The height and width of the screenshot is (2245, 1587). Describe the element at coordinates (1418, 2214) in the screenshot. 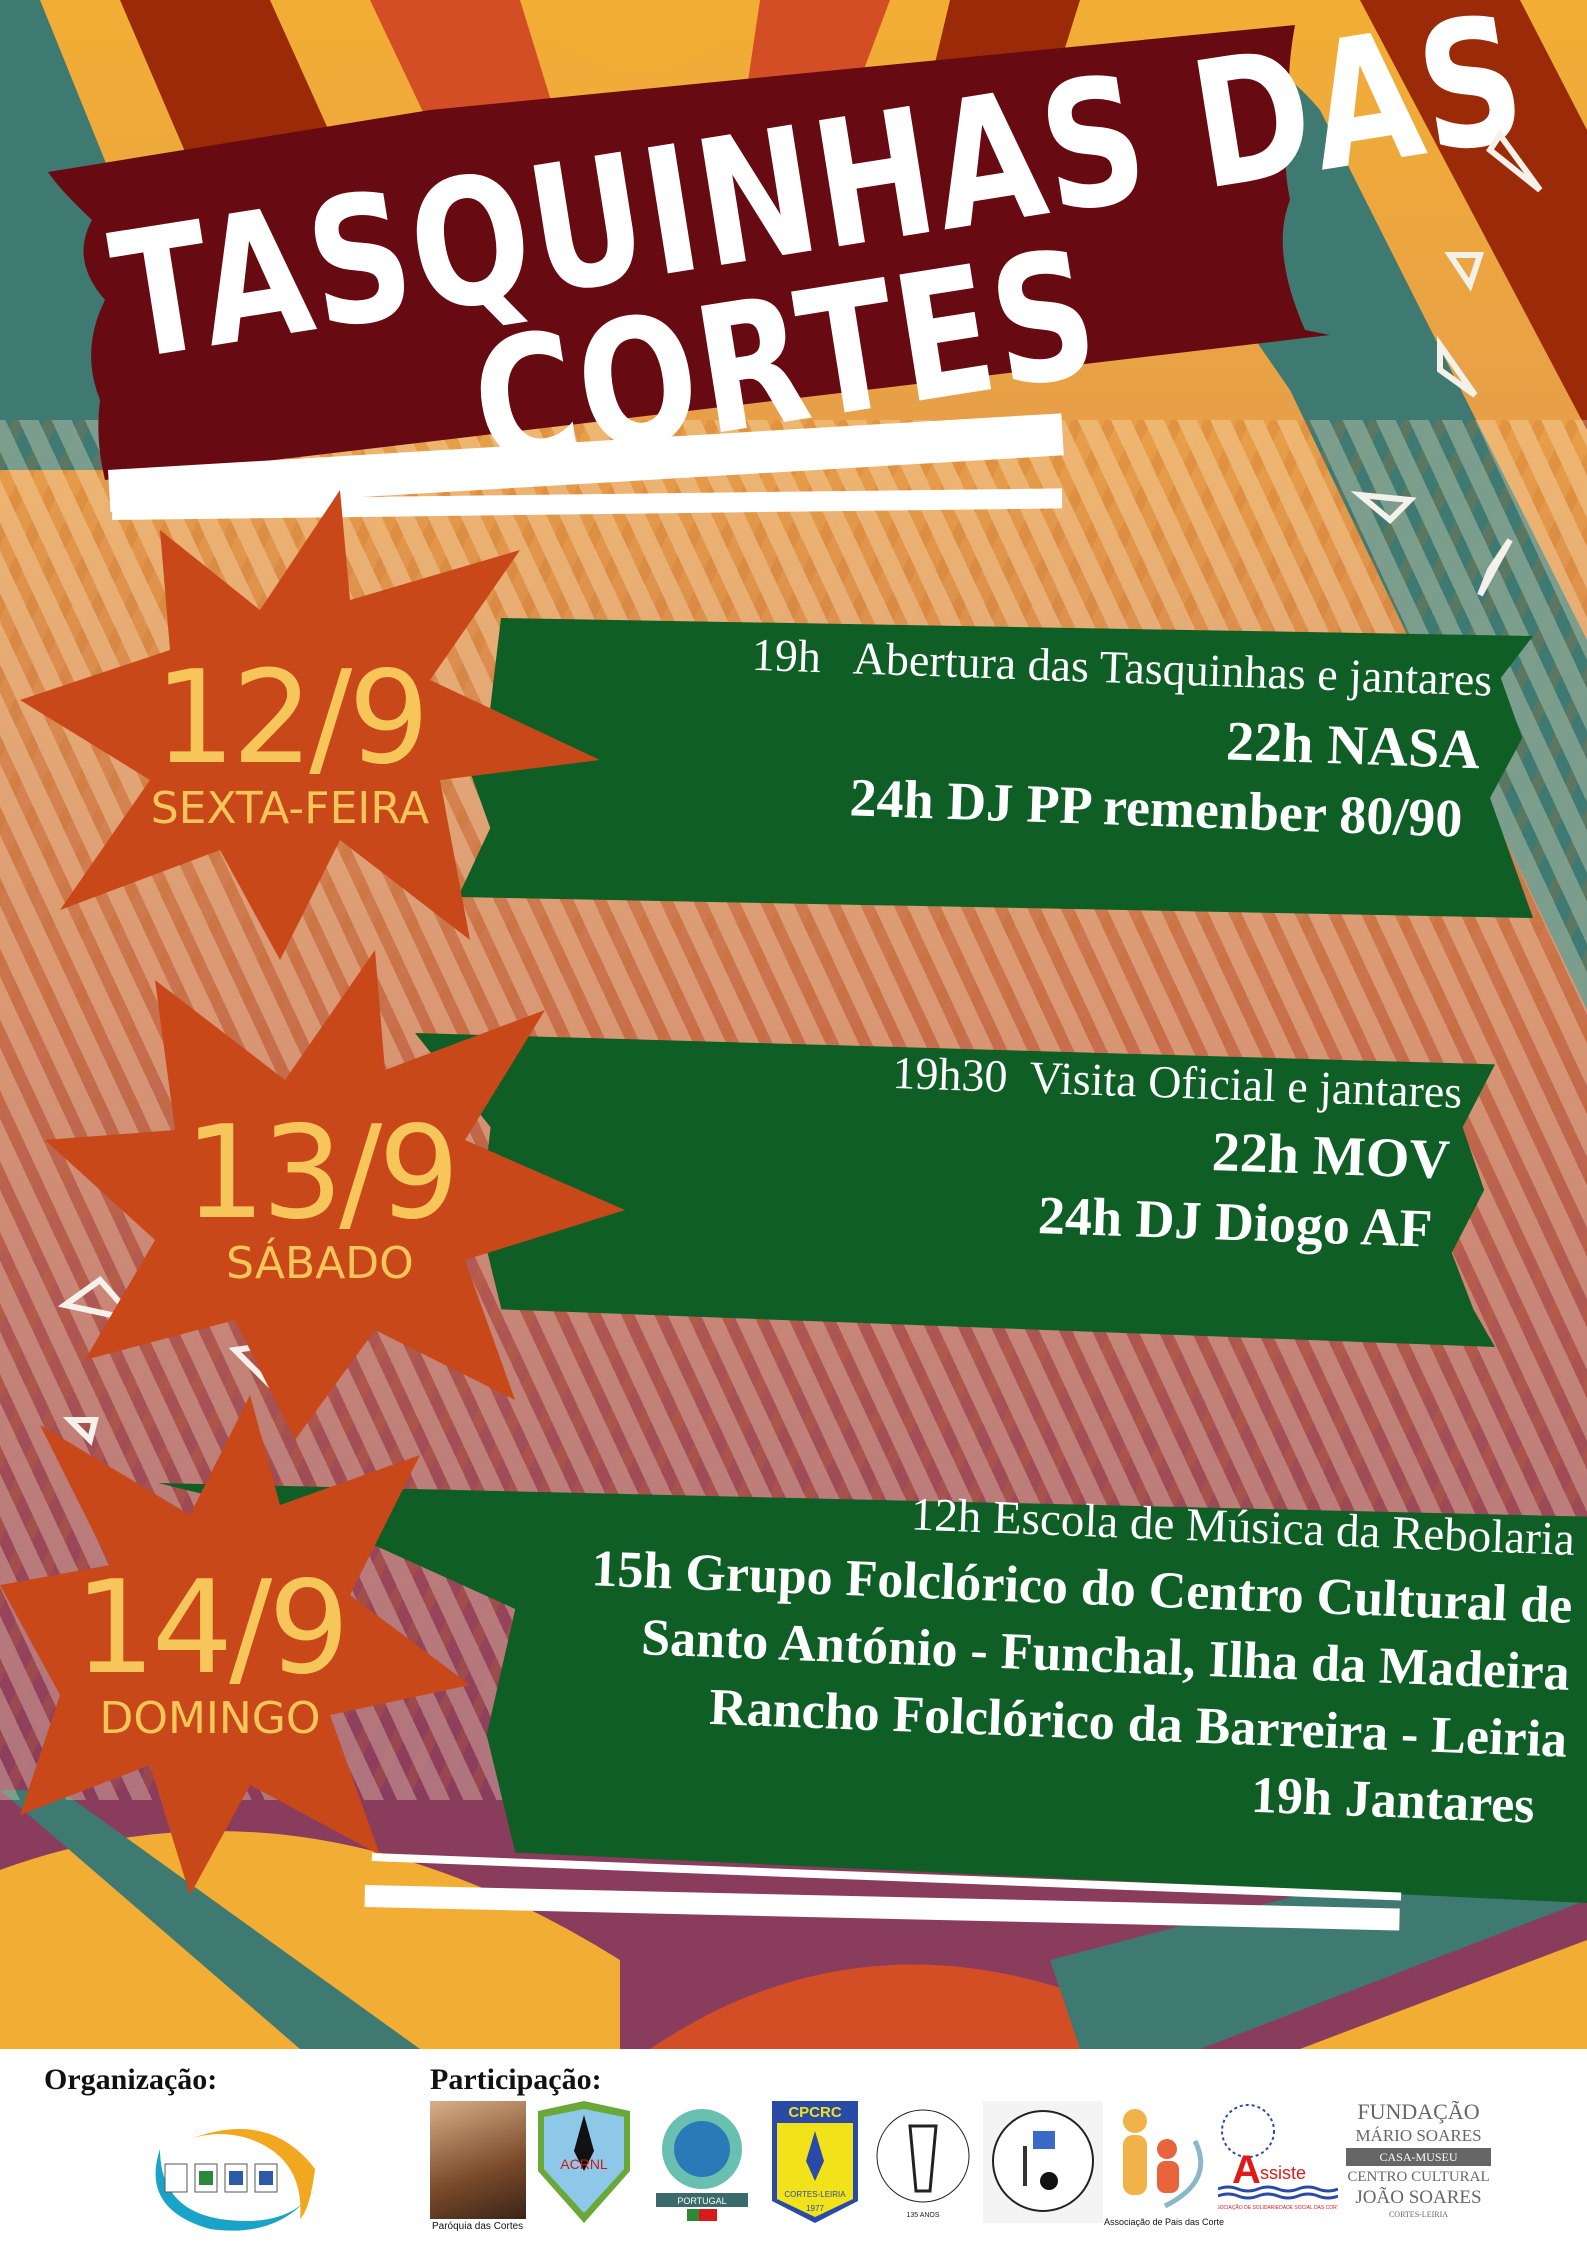

I see `fundacao-line-6: CORTES-LEIRIA` at that location.